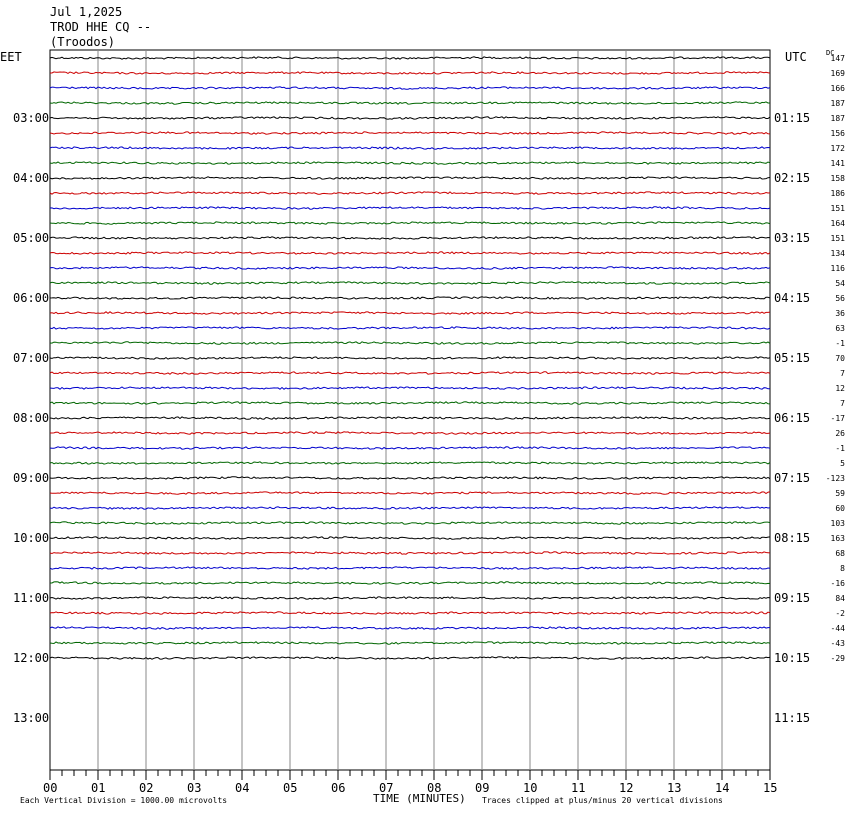  I want to click on left-hour-label: 13:00, so click(31, 718).